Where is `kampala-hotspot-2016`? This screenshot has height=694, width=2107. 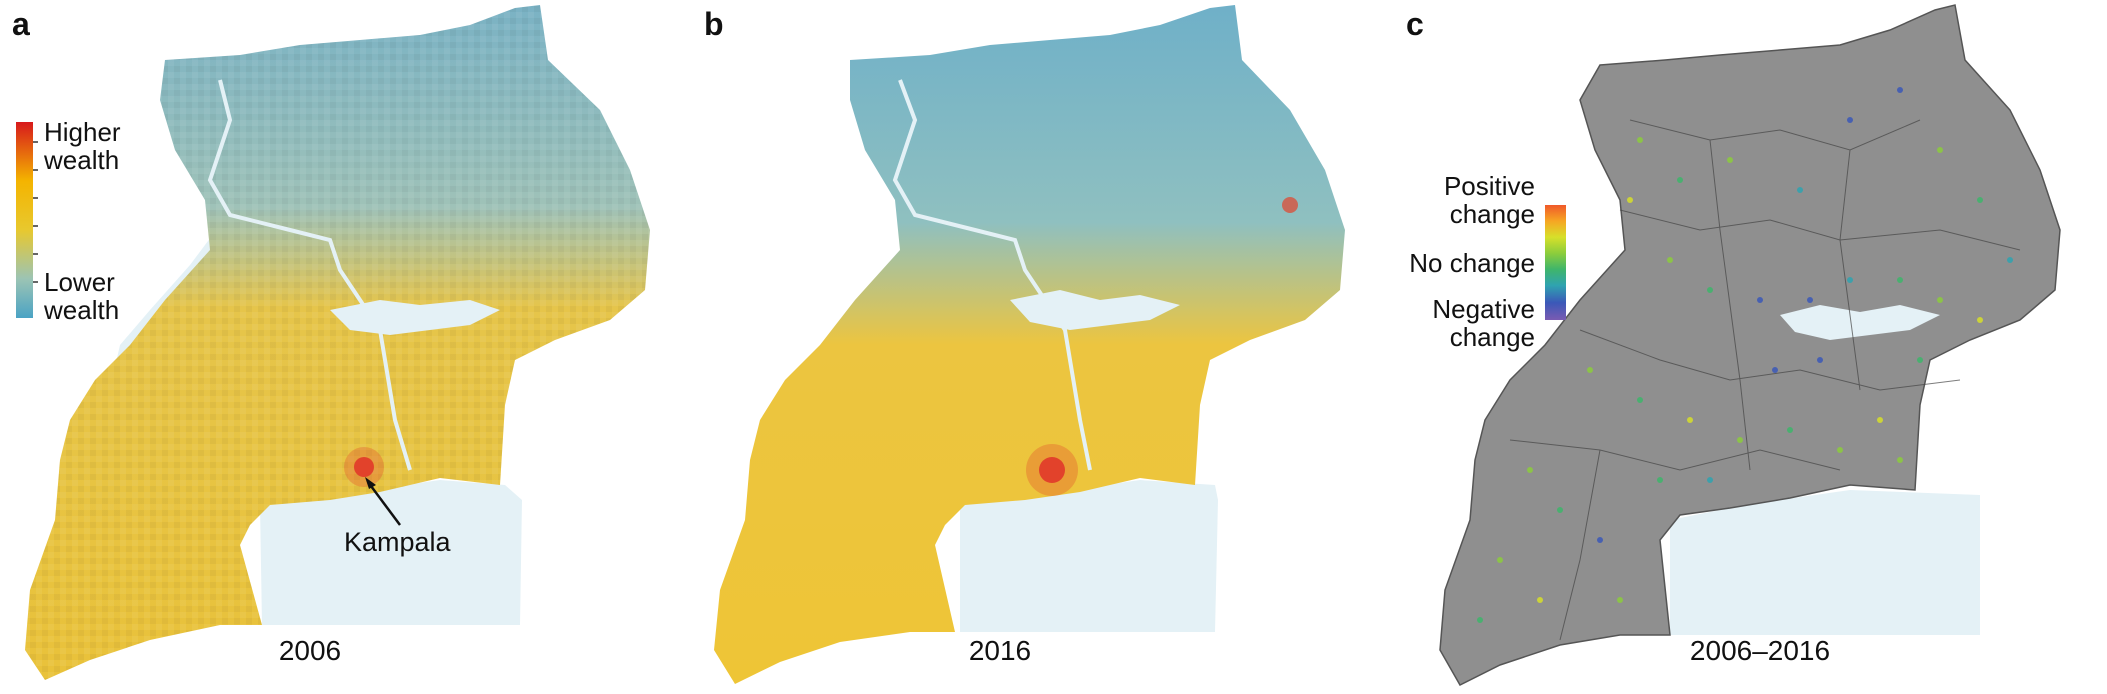
kampala-hotspot-2016 is located at coordinates (1052, 470).